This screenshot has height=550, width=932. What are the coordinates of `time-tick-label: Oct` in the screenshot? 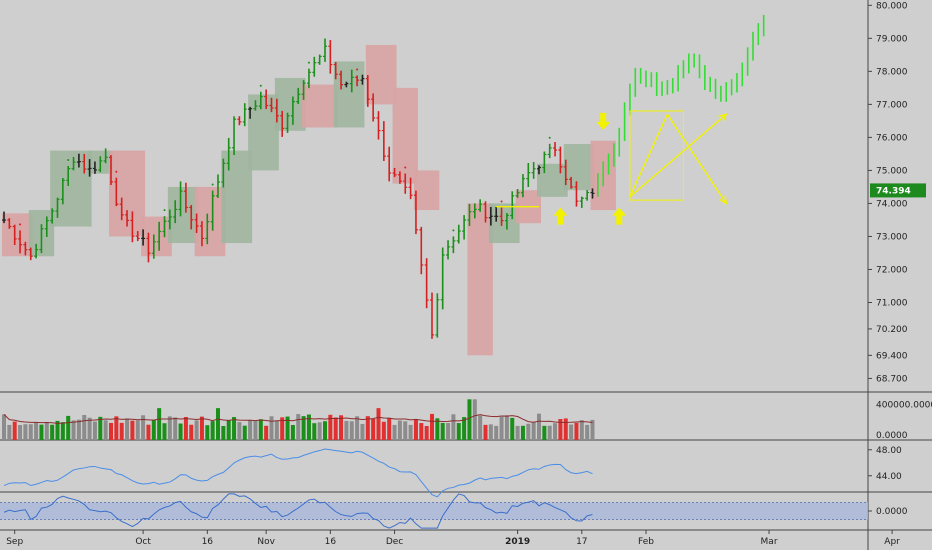 It's located at (143, 542).